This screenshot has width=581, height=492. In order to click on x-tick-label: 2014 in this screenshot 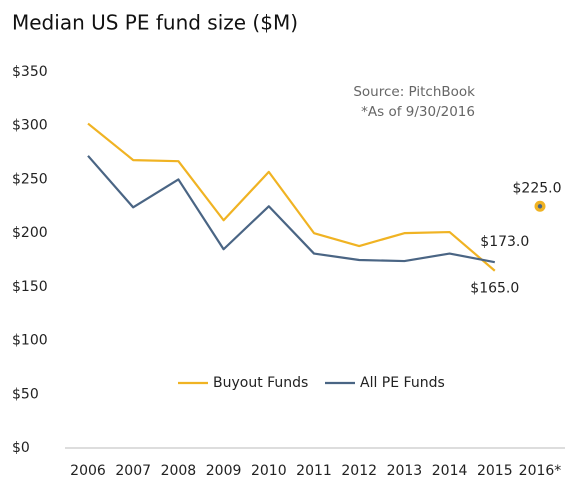, I will do `click(450, 471)`.